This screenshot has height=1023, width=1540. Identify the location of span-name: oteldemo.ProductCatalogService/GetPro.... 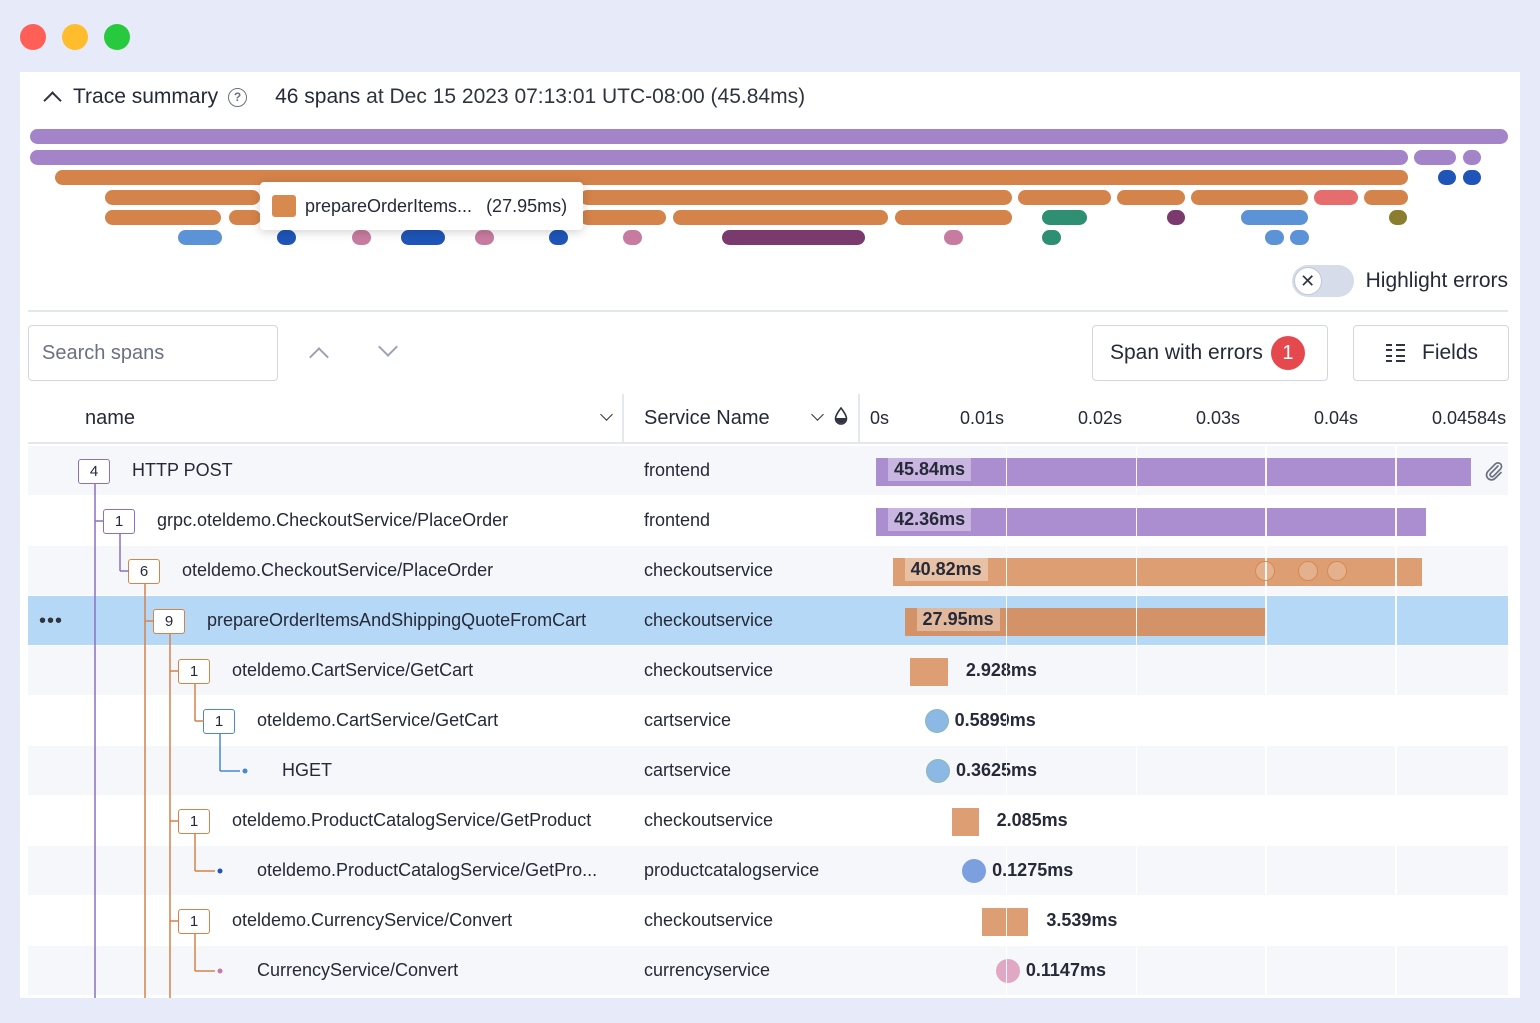
(427, 870).